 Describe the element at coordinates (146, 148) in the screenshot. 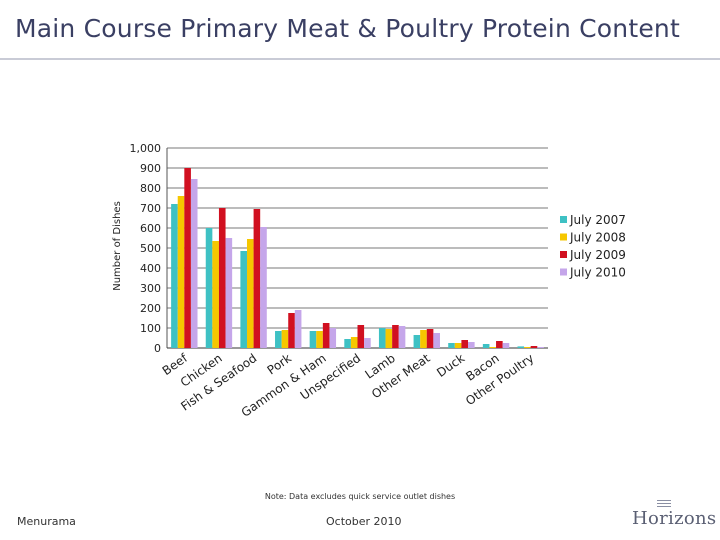

I see `y-tick-label: 1,000` at that location.